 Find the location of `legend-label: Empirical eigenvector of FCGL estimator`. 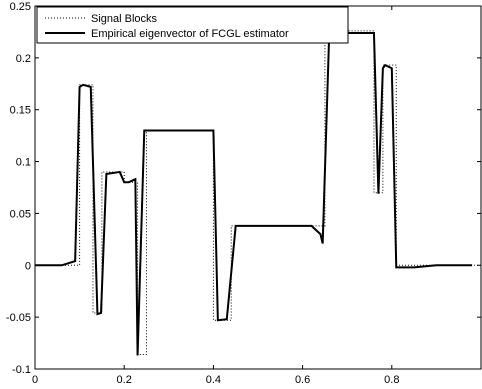

legend-label: Empirical eigenvector of FCGL estimator is located at coordinates (190, 34).